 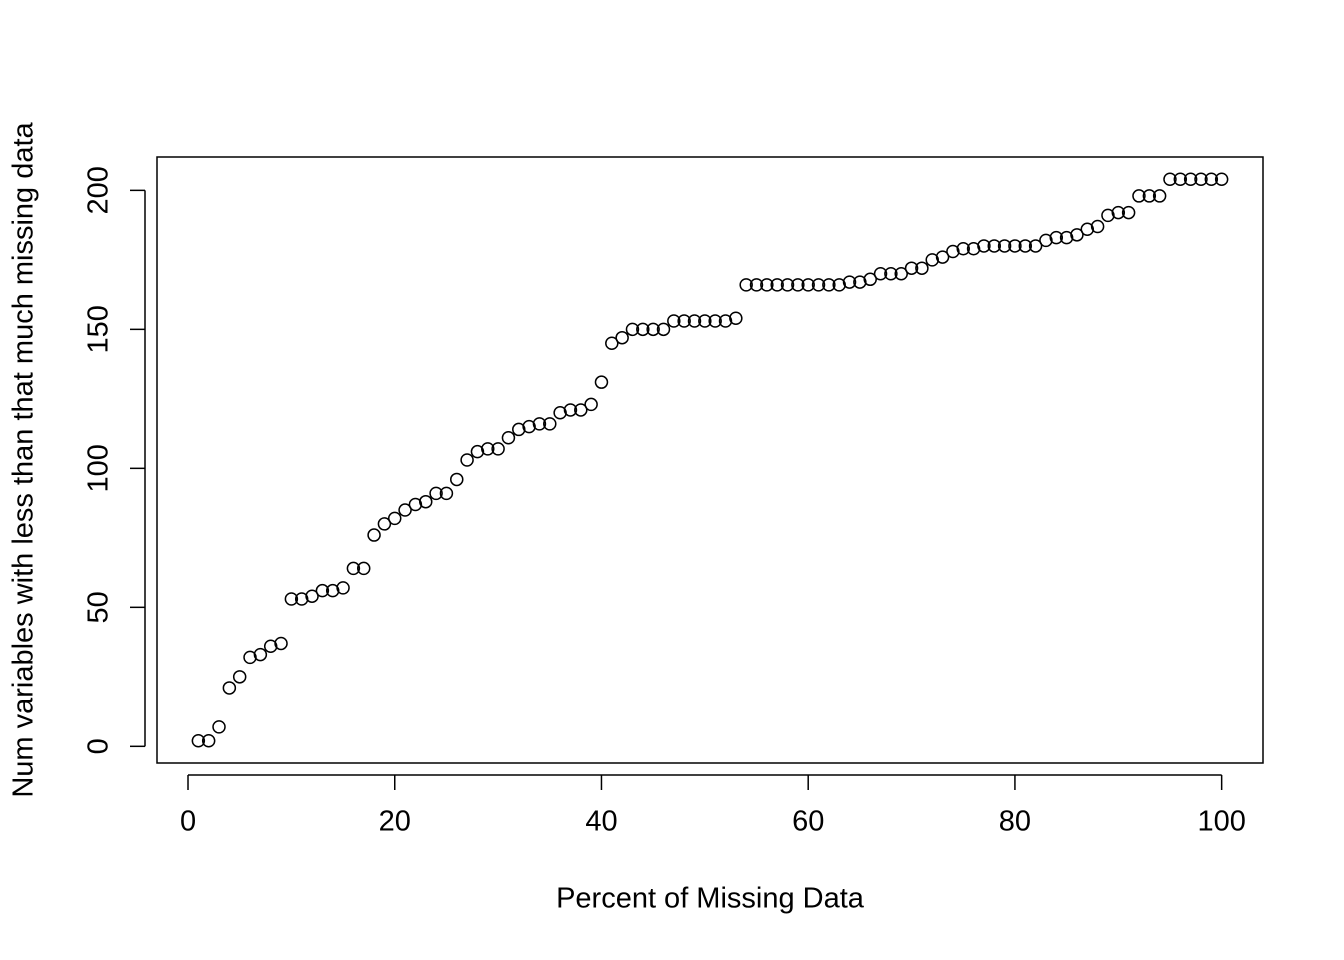 What do you see at coordinates (99, 329) in the screenshot?
I see `y-tick-label: 150` at bounding box center [99, 329].